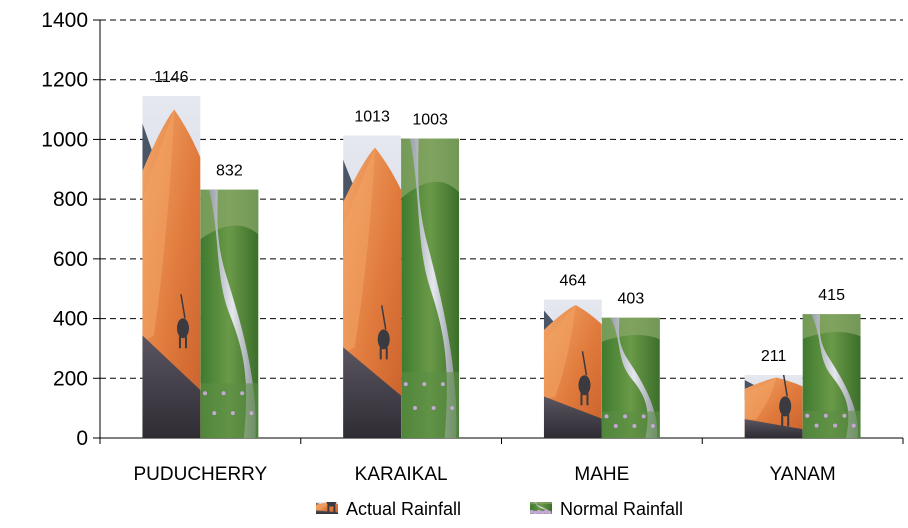 This screenshot has height=528, width=908. What do you see at coordinates (82, 438) in the screenshot?
I see `y-tick-label: 0` at bounding box center [82, 438].